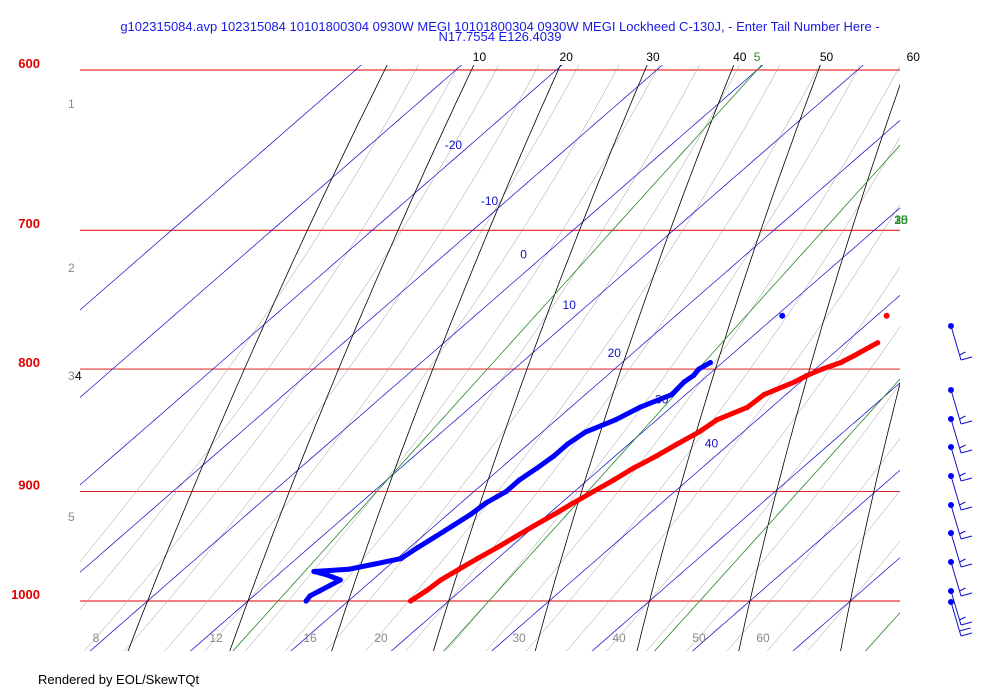 The height and width of the screenshot is (700, 1000). I want to click on temp-axis-label-12: 12, so click(216, 638).